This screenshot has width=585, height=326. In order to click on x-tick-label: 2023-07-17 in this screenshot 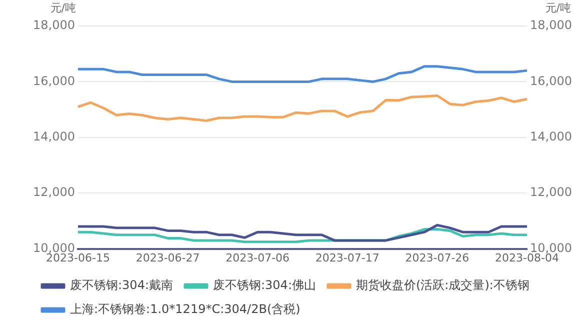, I will do `click(347, 257)`.